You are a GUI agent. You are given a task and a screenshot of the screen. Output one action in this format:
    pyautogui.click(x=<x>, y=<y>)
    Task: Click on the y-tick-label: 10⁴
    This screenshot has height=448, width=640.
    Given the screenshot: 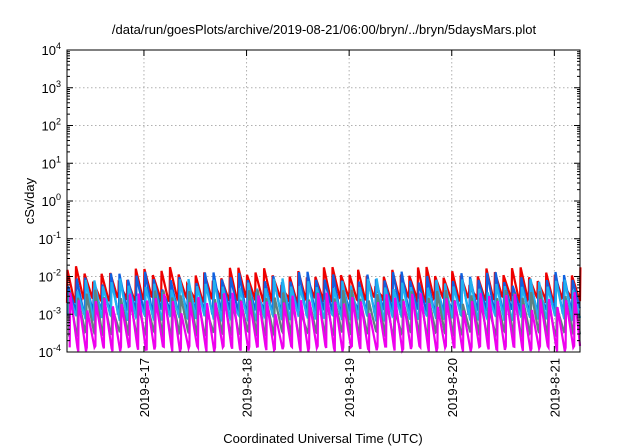 What is the action you would take?
    pyautogui.click(x=51, y=49)
    